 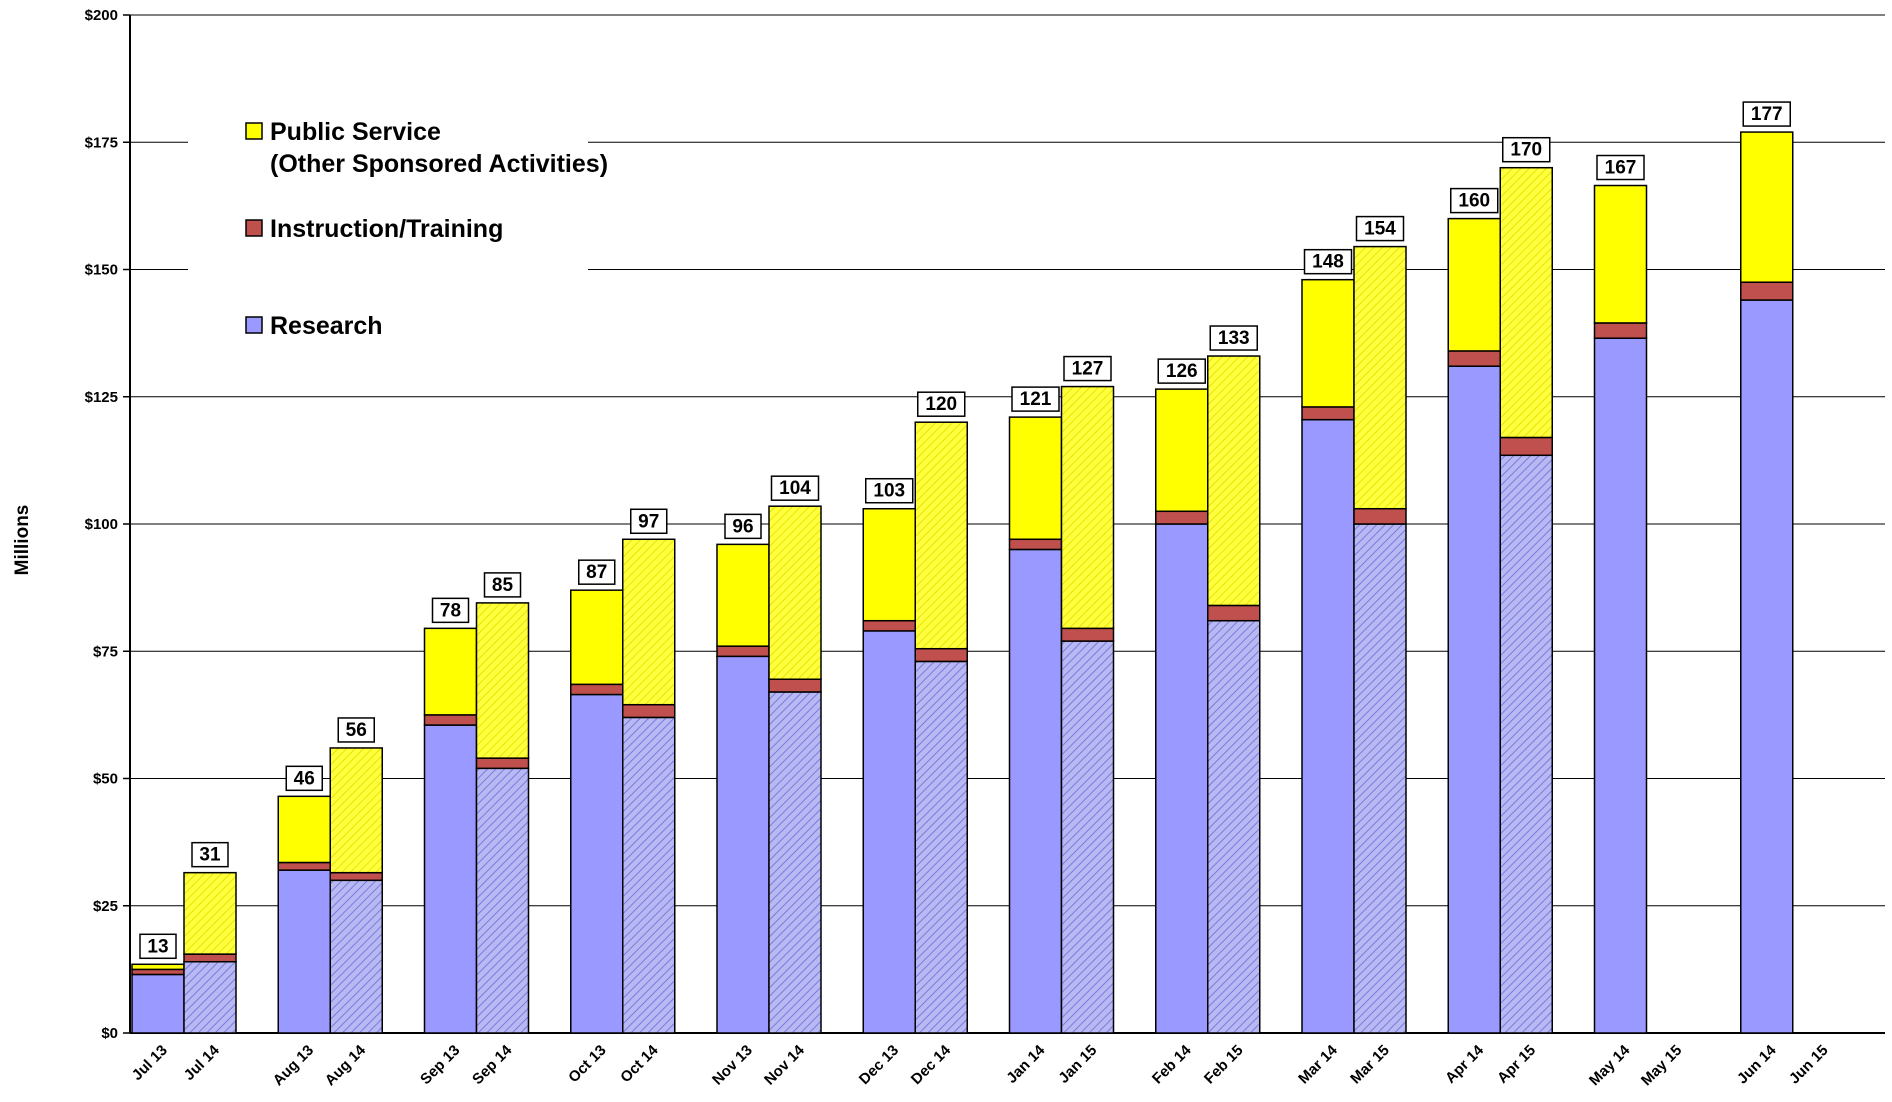 I want to click on total-label: 133, so click(x=1234, y=338).